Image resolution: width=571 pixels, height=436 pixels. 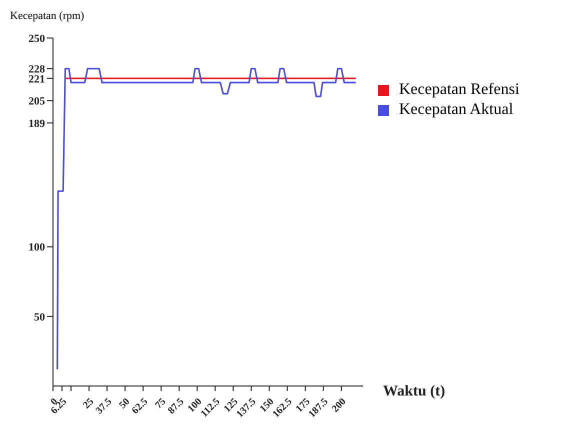 What do you see at coordinates (160, 404) in the screenshot?
I see `x-tick-label: 75` at bounding box center [160, 404].